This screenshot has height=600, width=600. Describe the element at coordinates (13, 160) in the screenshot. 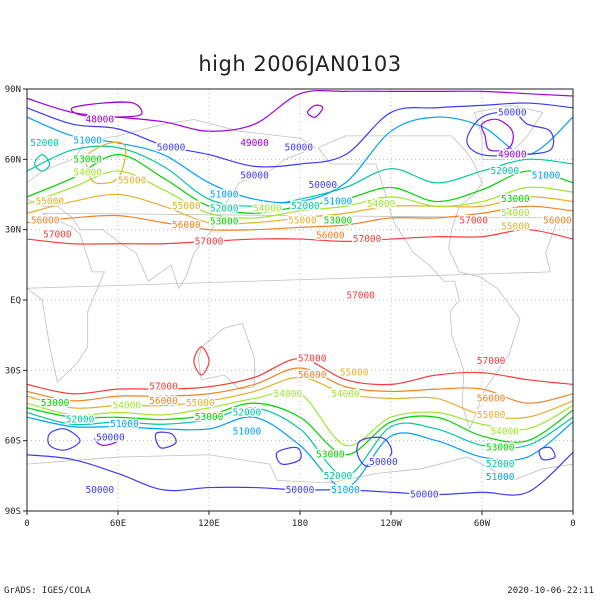

I see `lat-tick-label: 60N` at that location.